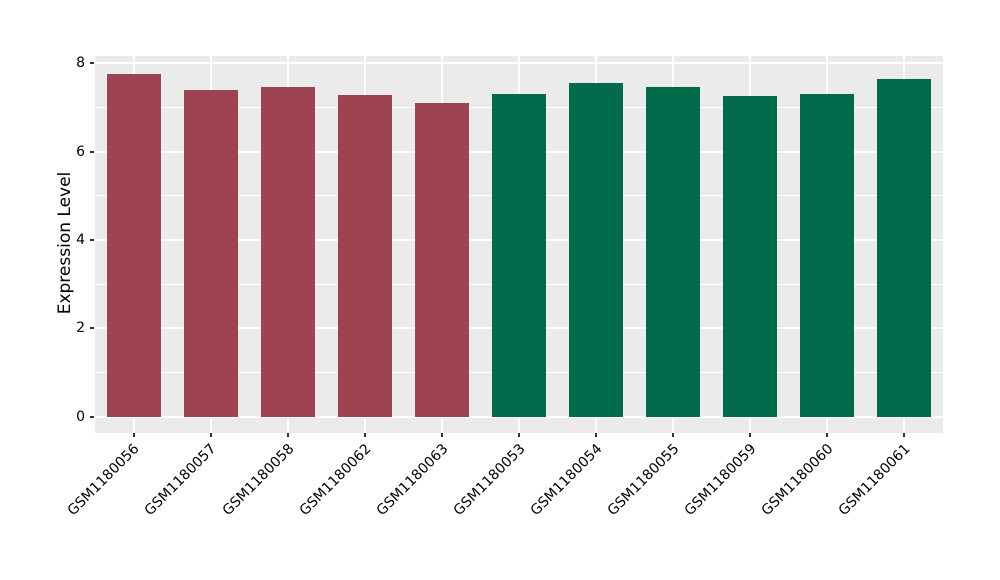 The image size is (1000, 580). What do you see at coordinates (673, 435) in the screenshot?
I see `x-tick-mark-GSM1180055` at bounding box center [673, 435].